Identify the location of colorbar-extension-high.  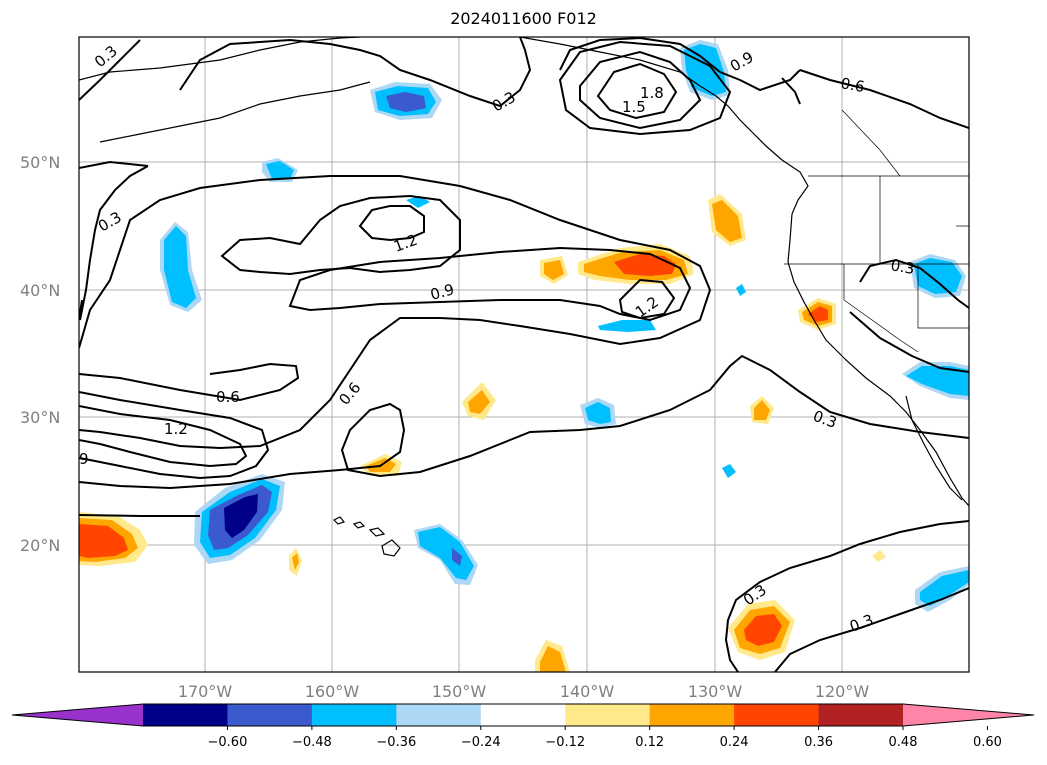
(968, 715).